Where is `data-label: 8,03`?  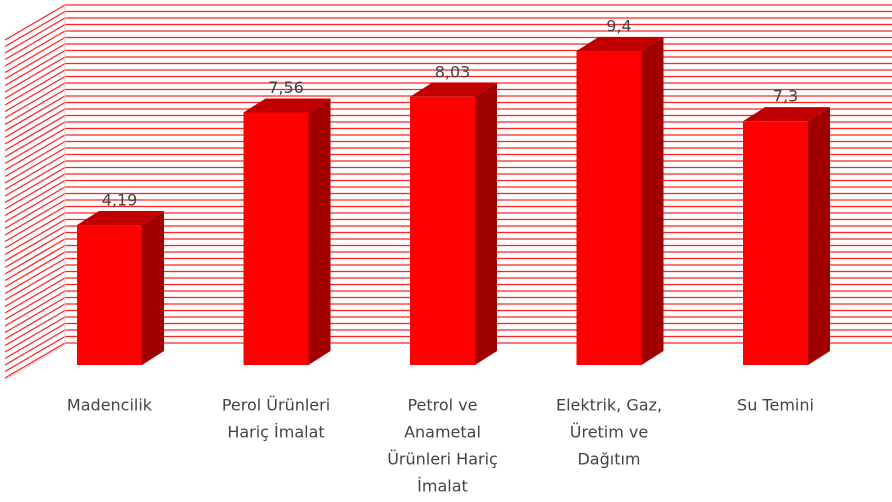 data-label: 8,03 is located at coordinates (453, 71).